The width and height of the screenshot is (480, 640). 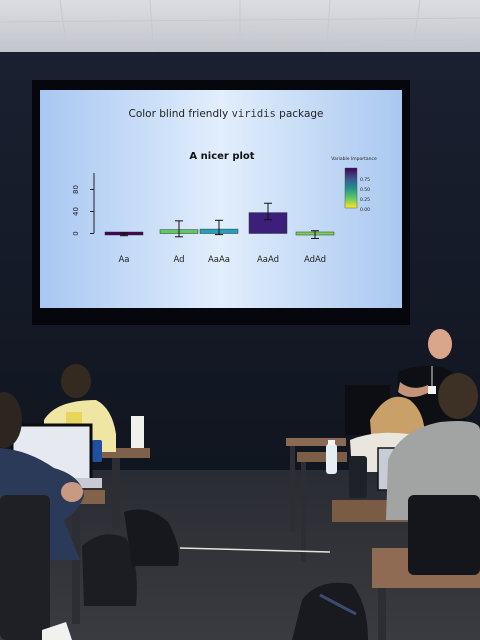 What do you see at coordinates (130, 557) in the screenshot?
I see `backpack-left` at bounding box center [130, 557].